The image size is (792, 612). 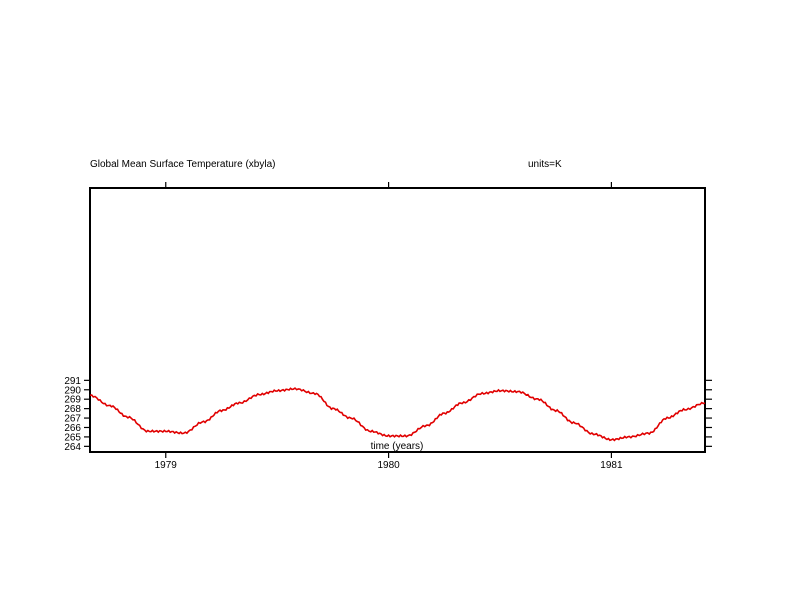 What do you see at coordinates (72, 390) in the screenshot?
I see `y-tick-label: 290` at bounding box center [72, 390].